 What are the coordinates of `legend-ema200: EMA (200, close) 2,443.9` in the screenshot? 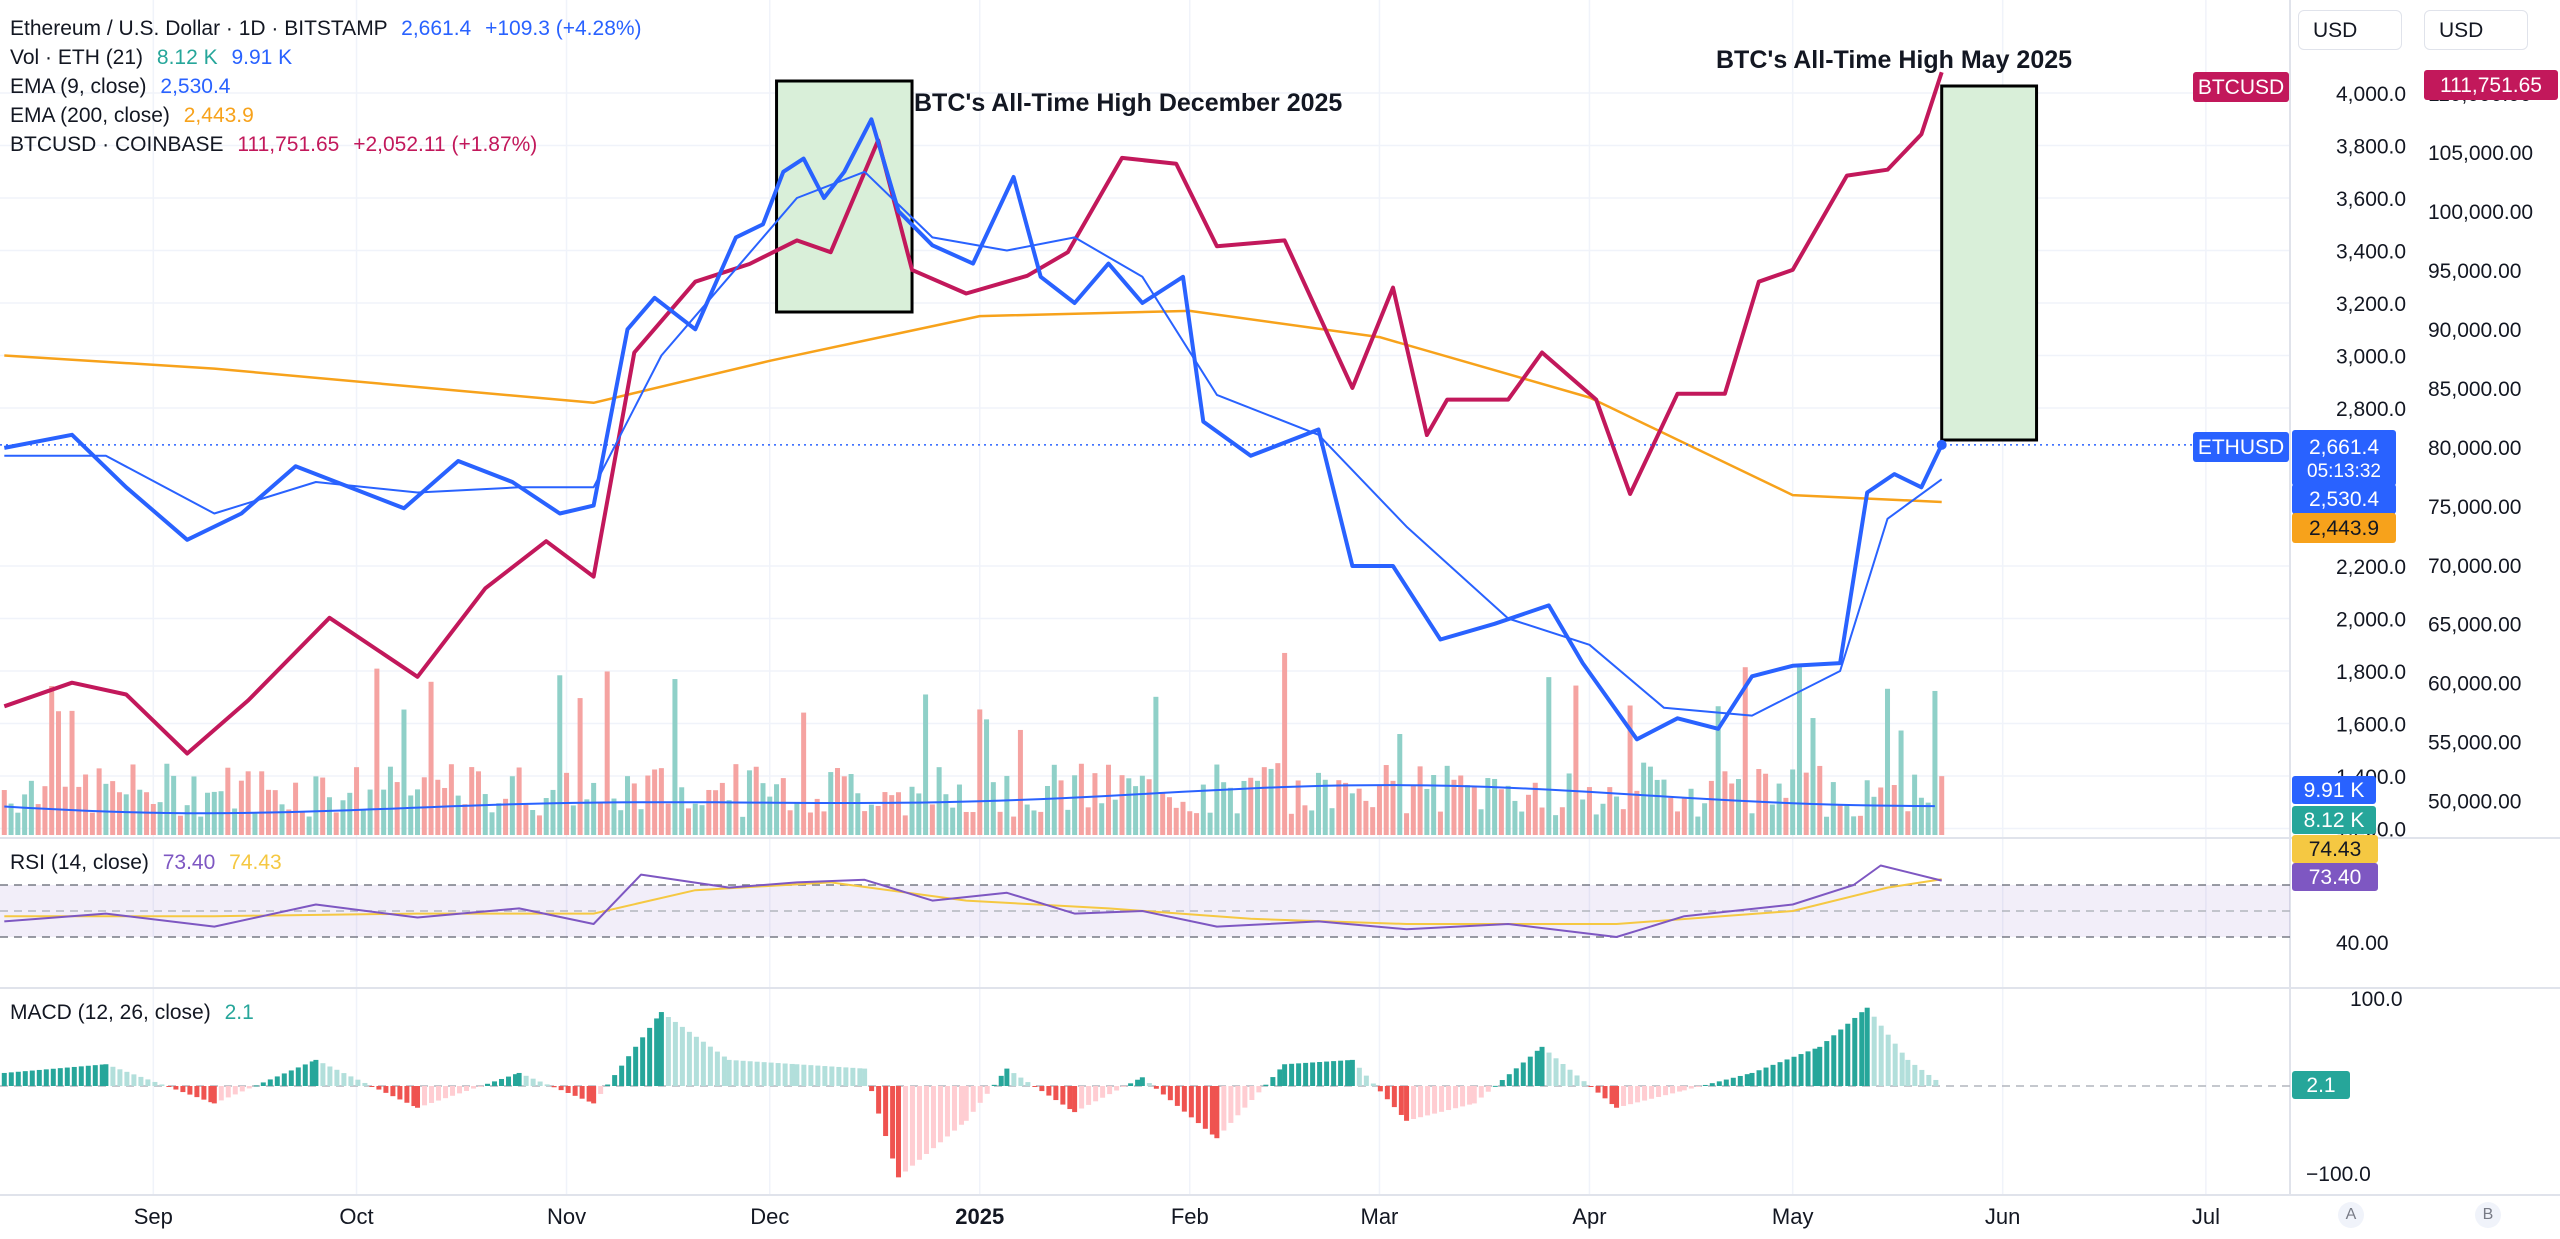 It's located at (326, 115).